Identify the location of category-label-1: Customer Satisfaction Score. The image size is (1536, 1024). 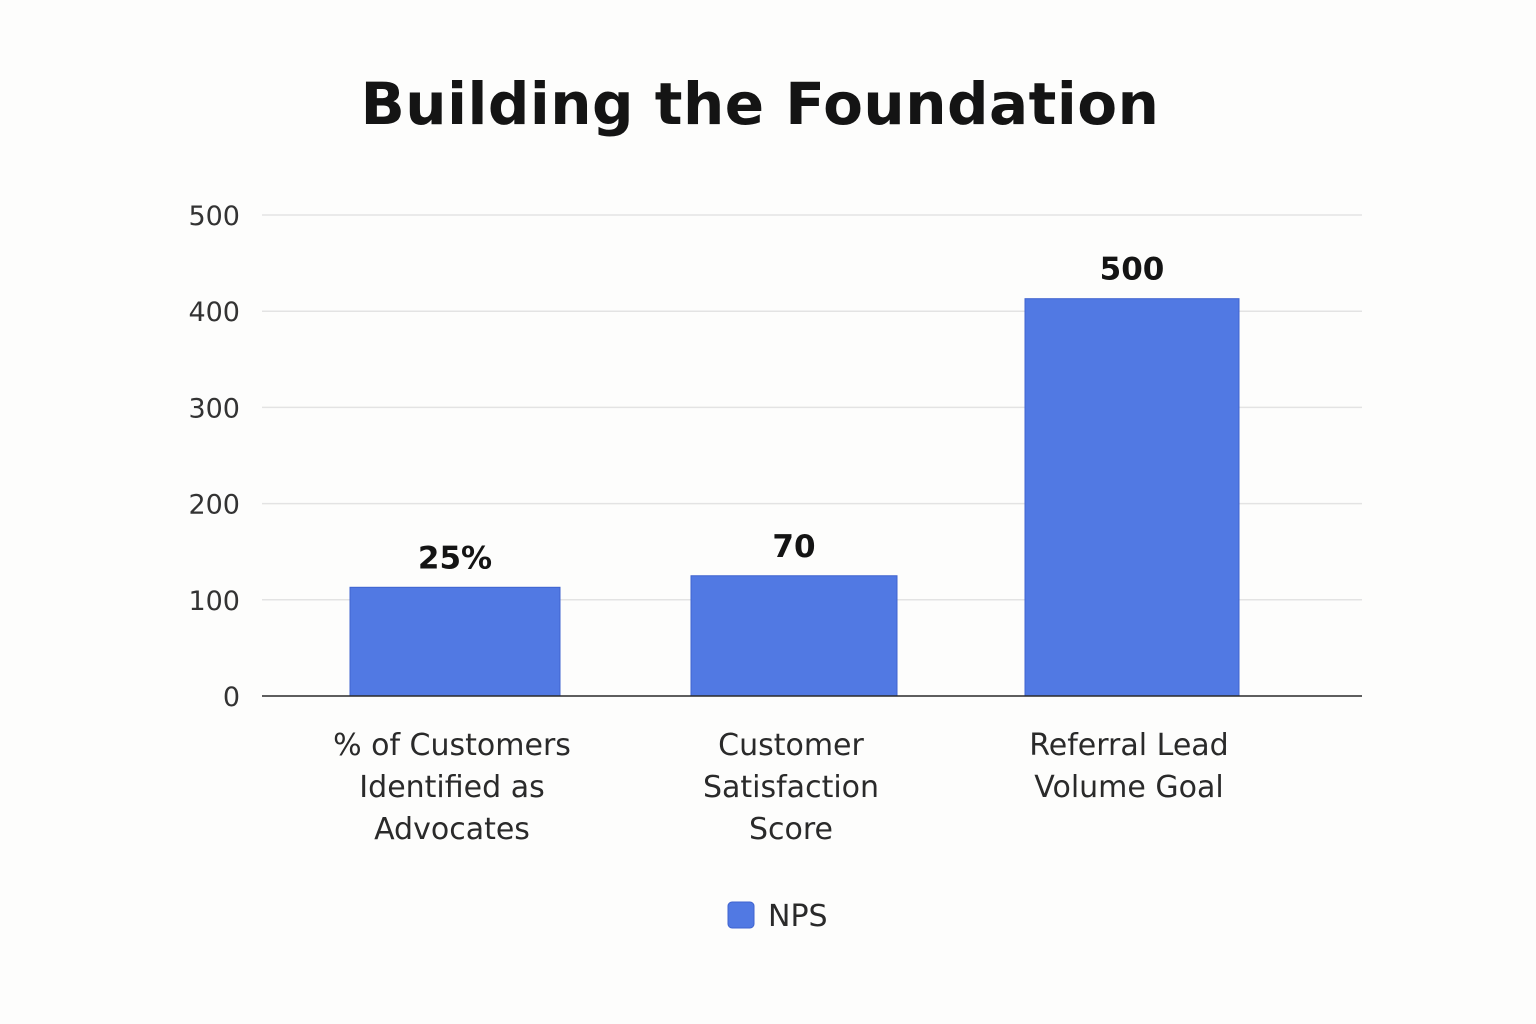
(791, 787).